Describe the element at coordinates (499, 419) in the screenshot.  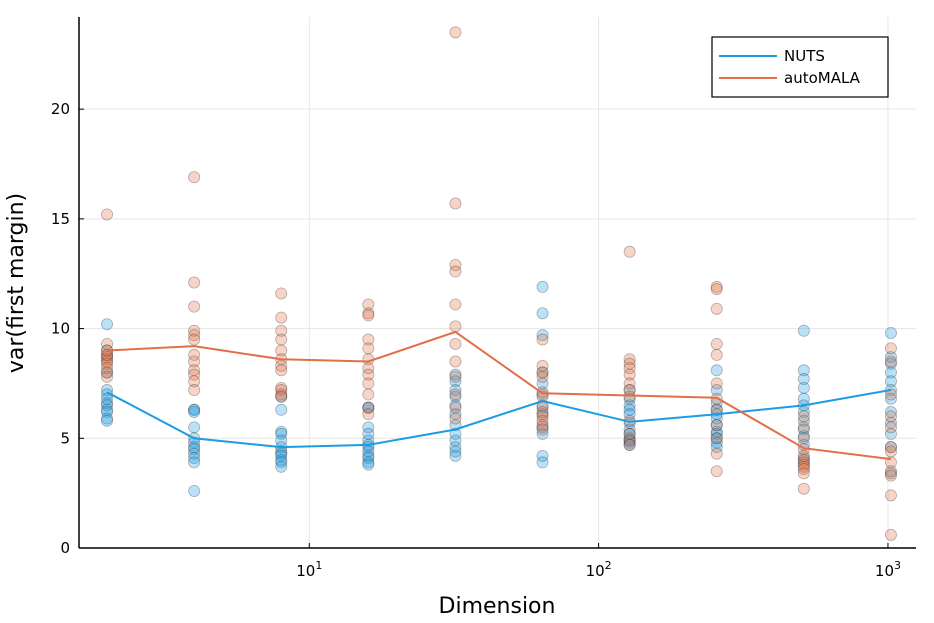
I see `mean-line-nuts` at that location.